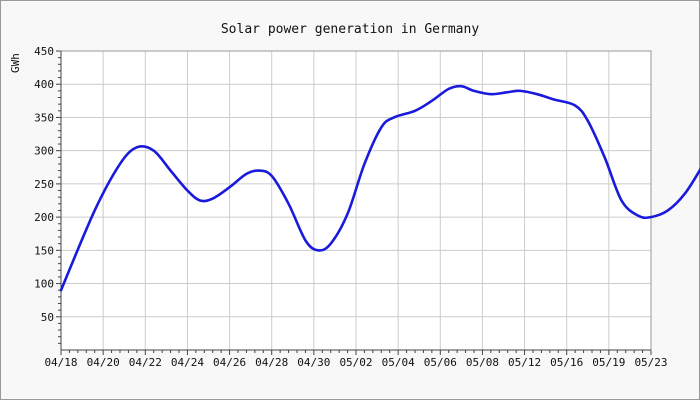 Image resolution: width=700 pixels, height=400 pixels. I want to click on x-tick-label: 05/23, so click(650, 362).